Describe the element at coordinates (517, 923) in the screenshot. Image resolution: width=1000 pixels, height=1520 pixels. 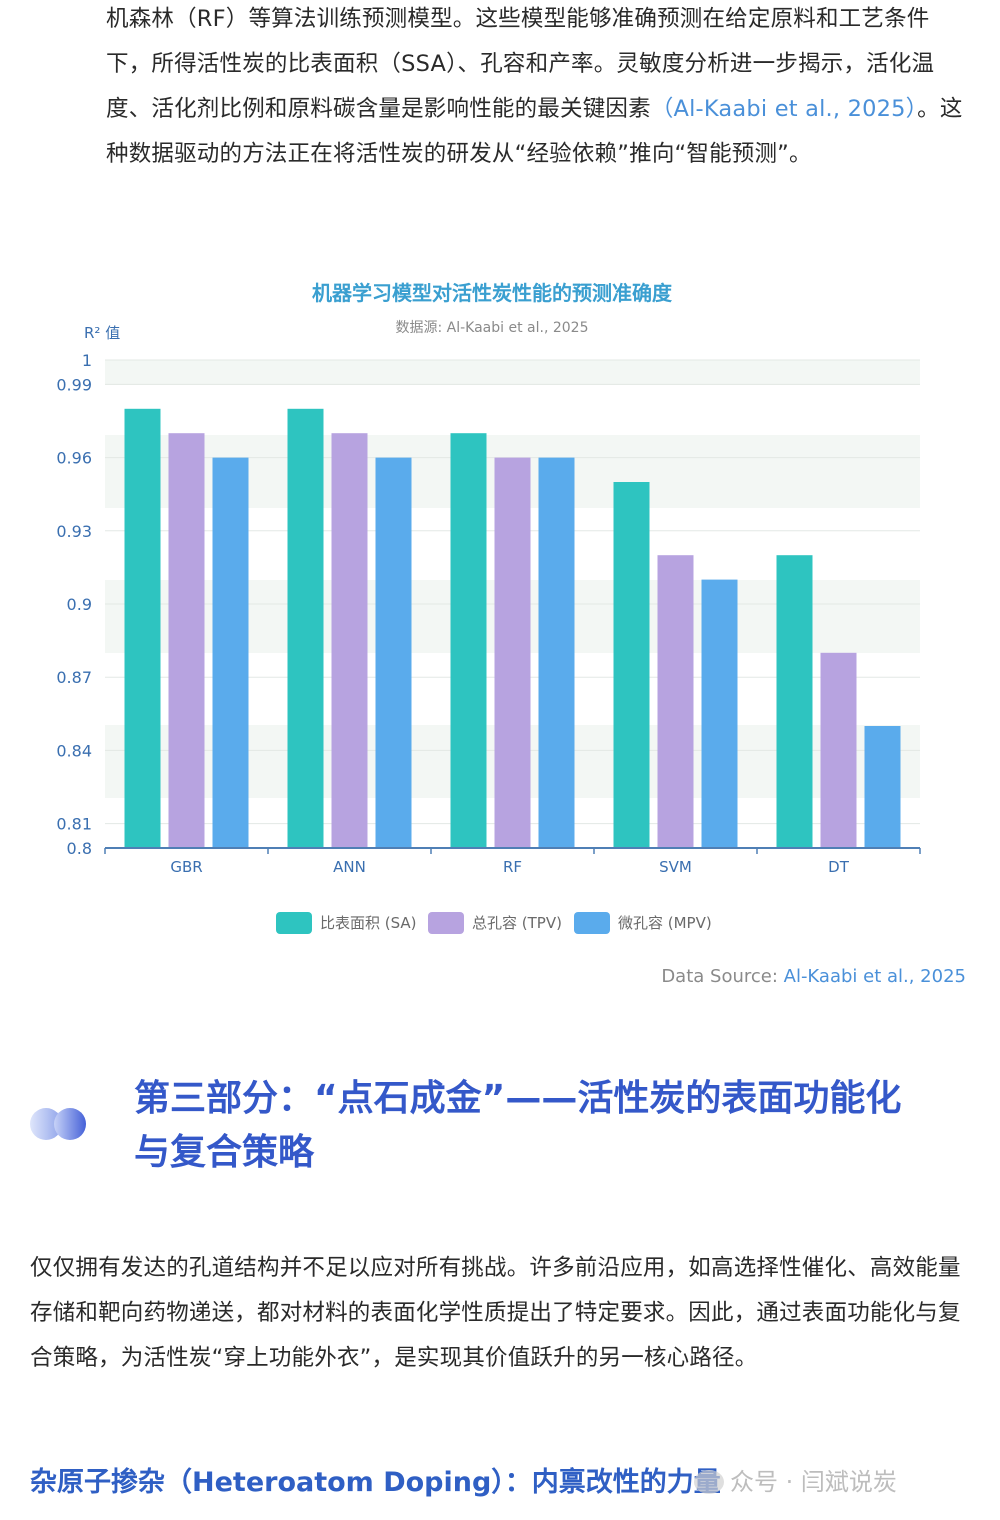
I see `legend-label: 总孔容 (TPV)` at that location.